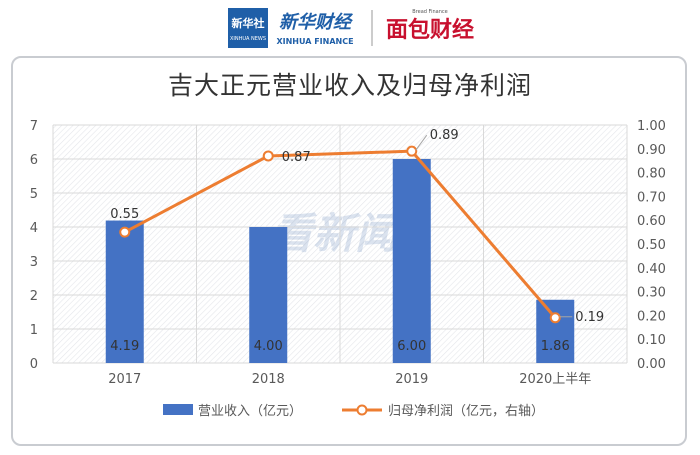  Describe the element at coordinates (124, 214) in the screenshot. I see `line-data-label: 0.55` at that location.